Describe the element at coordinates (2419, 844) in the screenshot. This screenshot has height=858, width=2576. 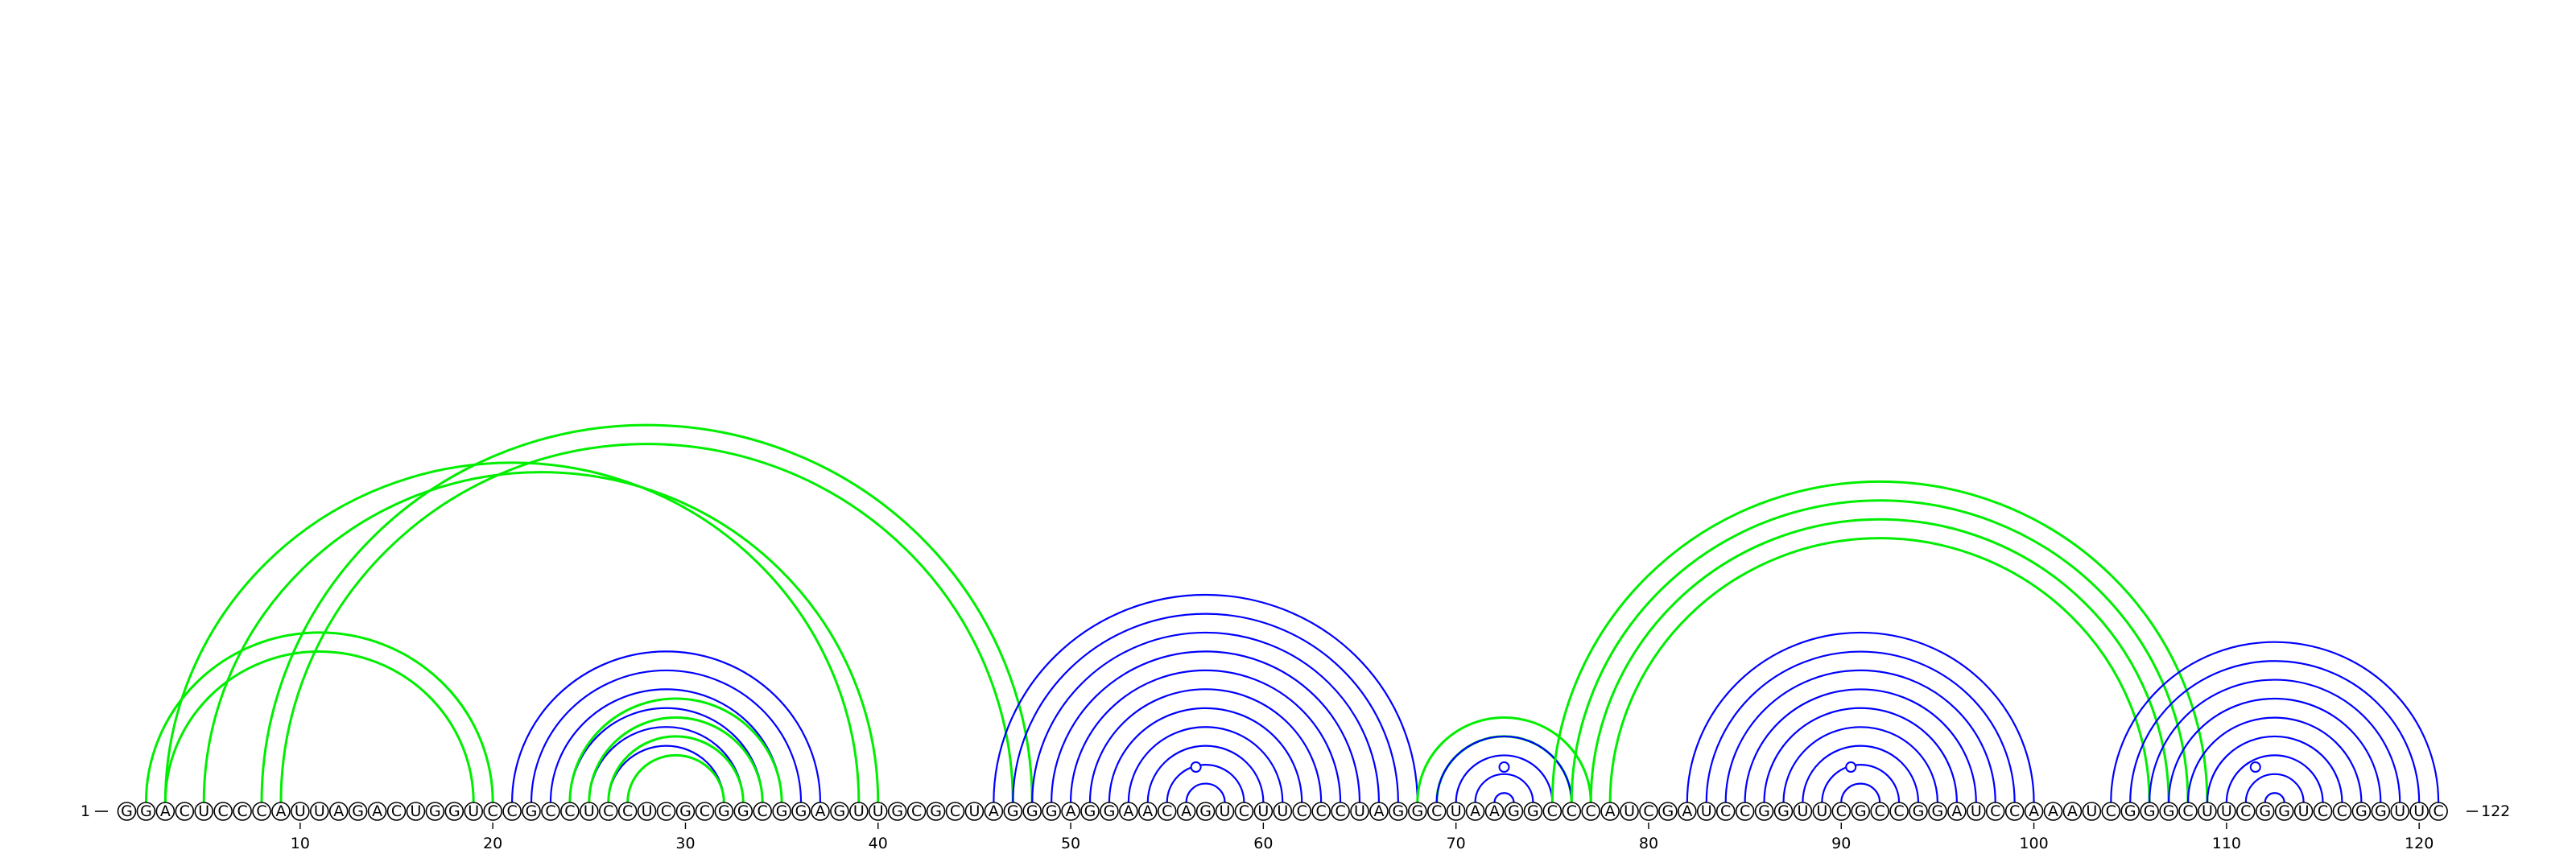
I see `tick-label: 120` at that location.